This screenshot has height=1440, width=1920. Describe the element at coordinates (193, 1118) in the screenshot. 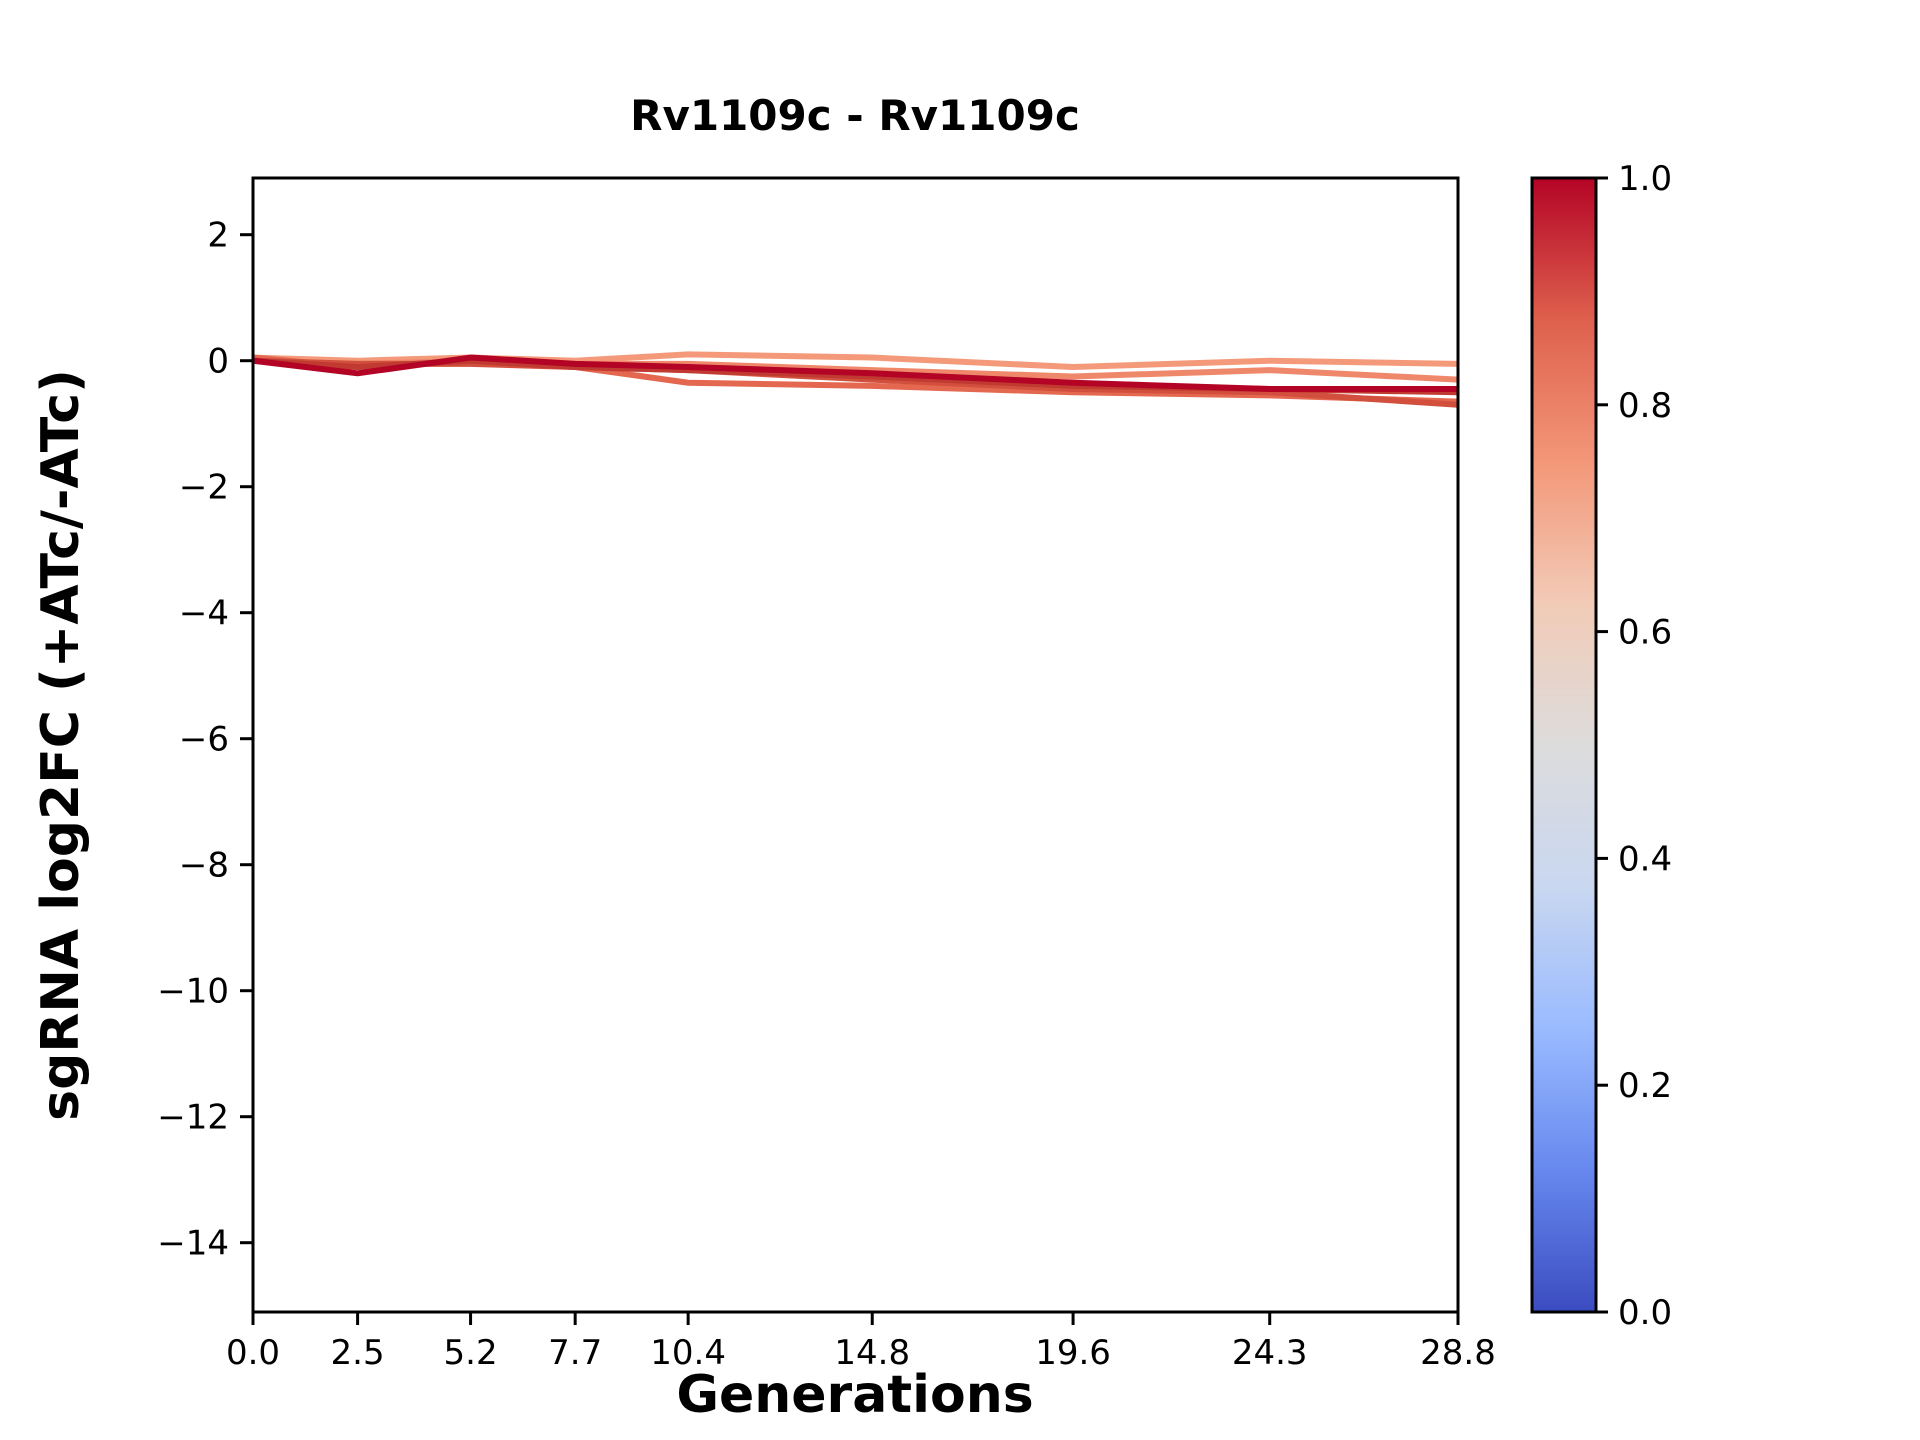

I see `y-tick-label: −12` at that location.